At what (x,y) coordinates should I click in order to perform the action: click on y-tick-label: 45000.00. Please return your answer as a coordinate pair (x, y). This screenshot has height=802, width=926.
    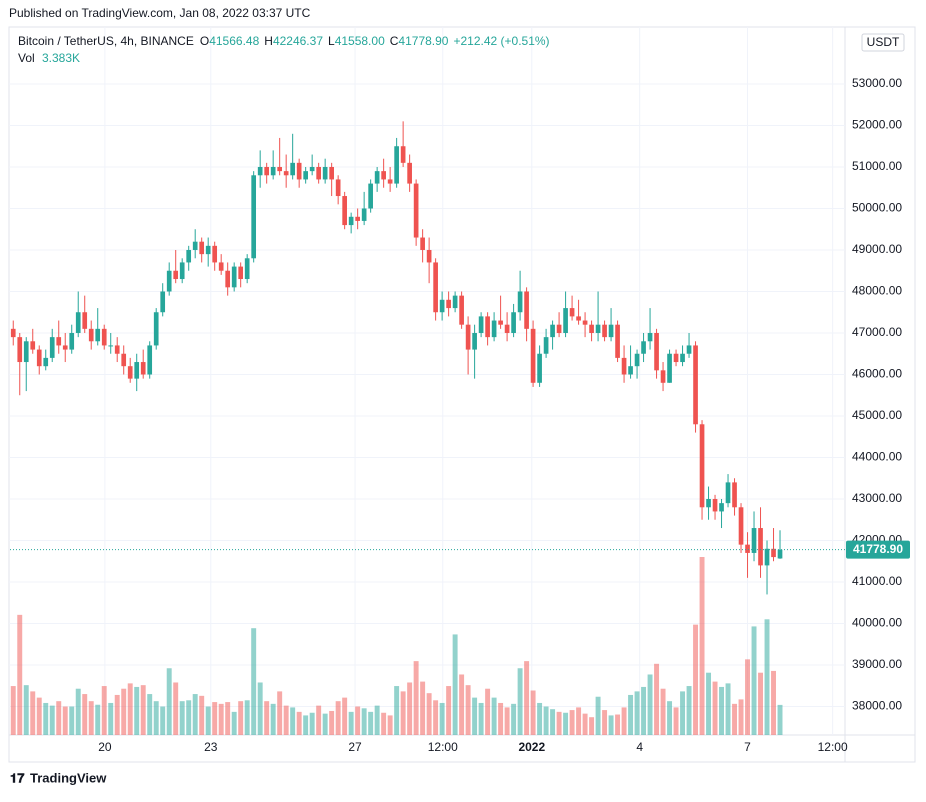
    Looking at the image, I should click on (877, 415).